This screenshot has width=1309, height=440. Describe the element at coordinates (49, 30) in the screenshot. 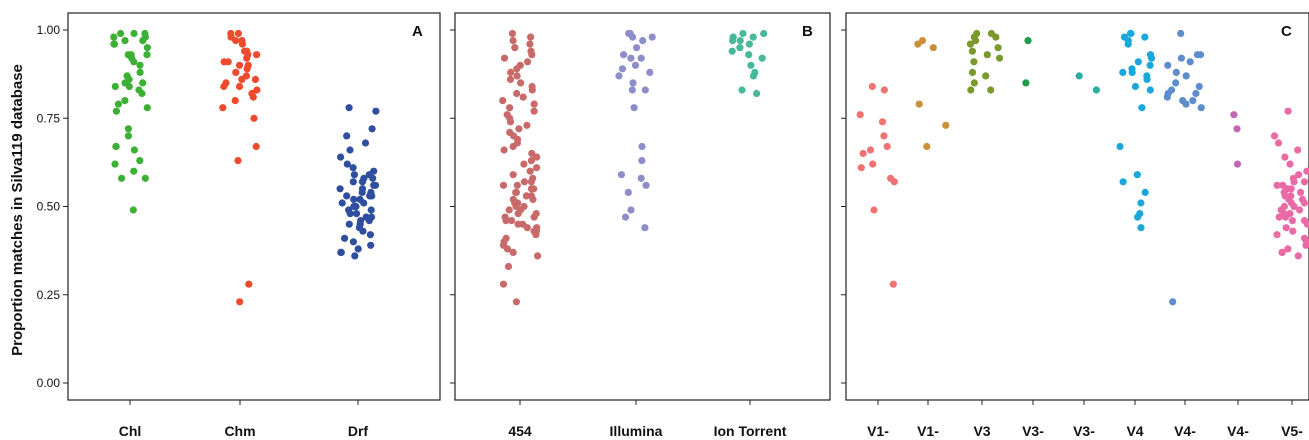

I see `y-tick-label: 1.00` at that location.